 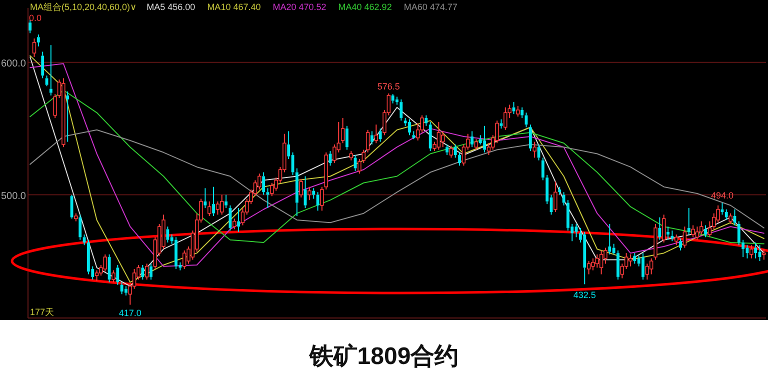 What do you see at coordinates (13, 196) in the screenshot?
I see `y-tick-label: 500.0` at bounding box center [13, 196].